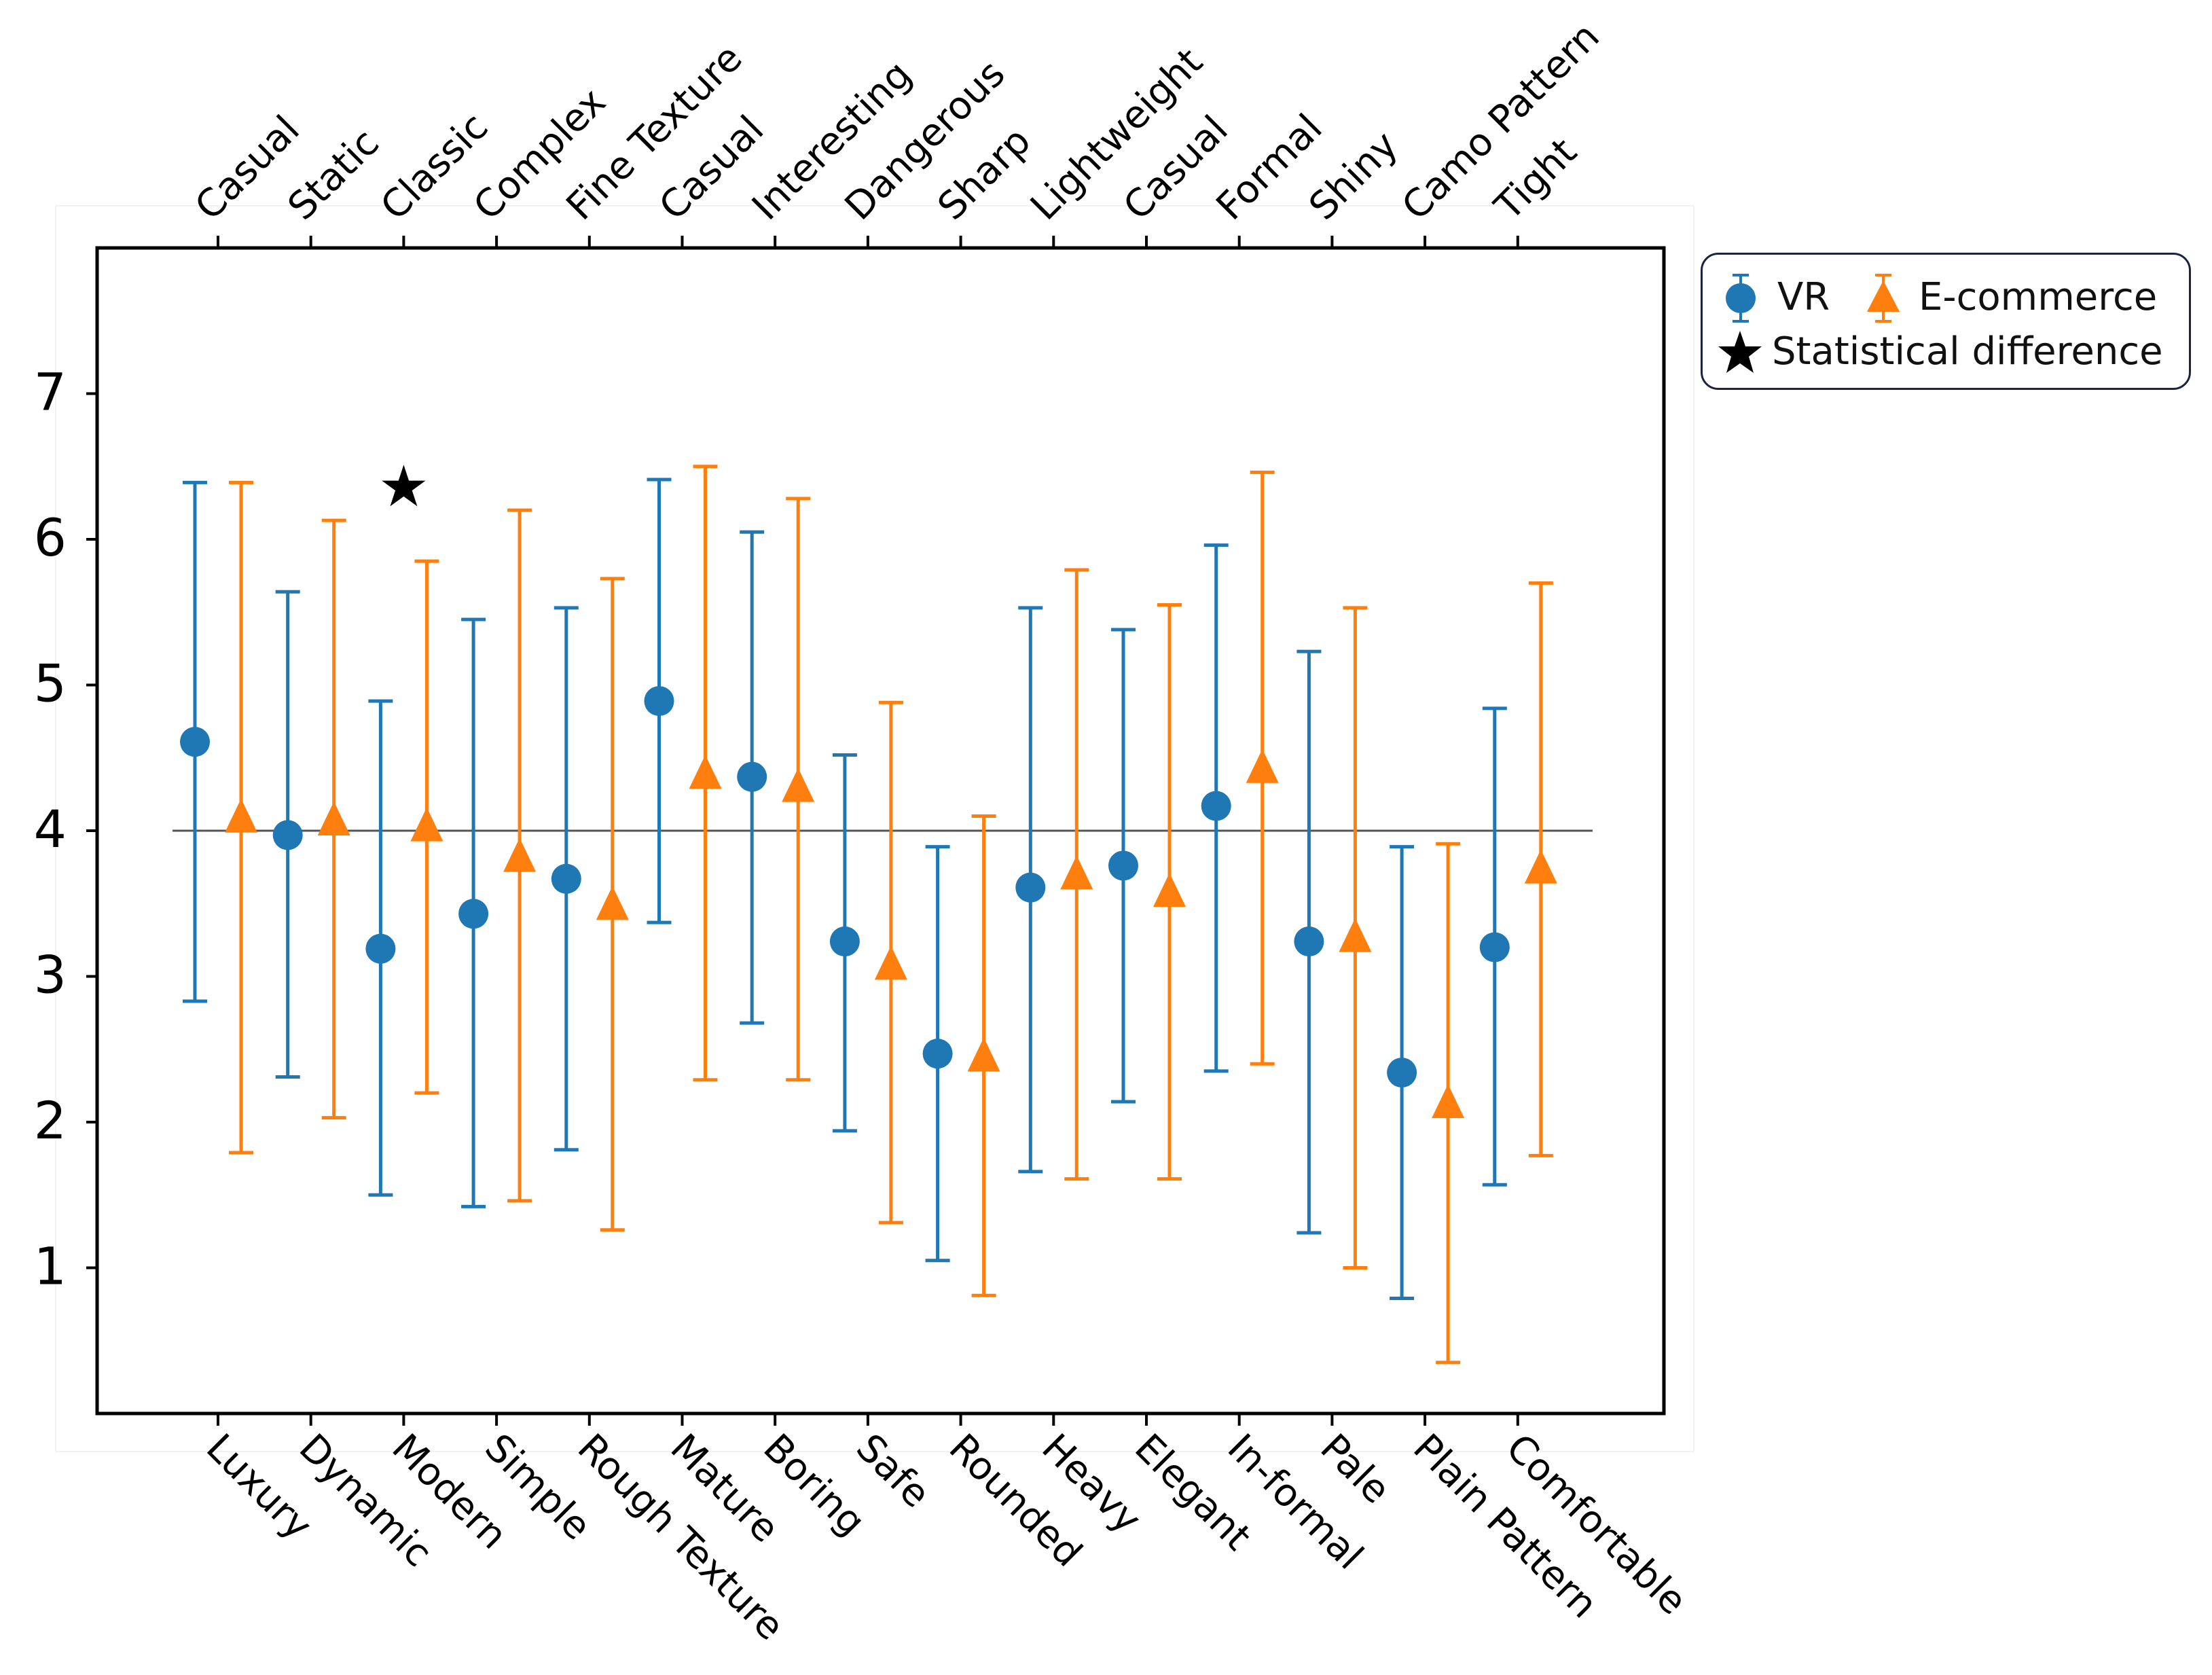 This screenshot has height=1675, width=2212. Describe the element at coordinates (50, 1120) in the screenshot. I see `y-tick-label: 2` at that location.